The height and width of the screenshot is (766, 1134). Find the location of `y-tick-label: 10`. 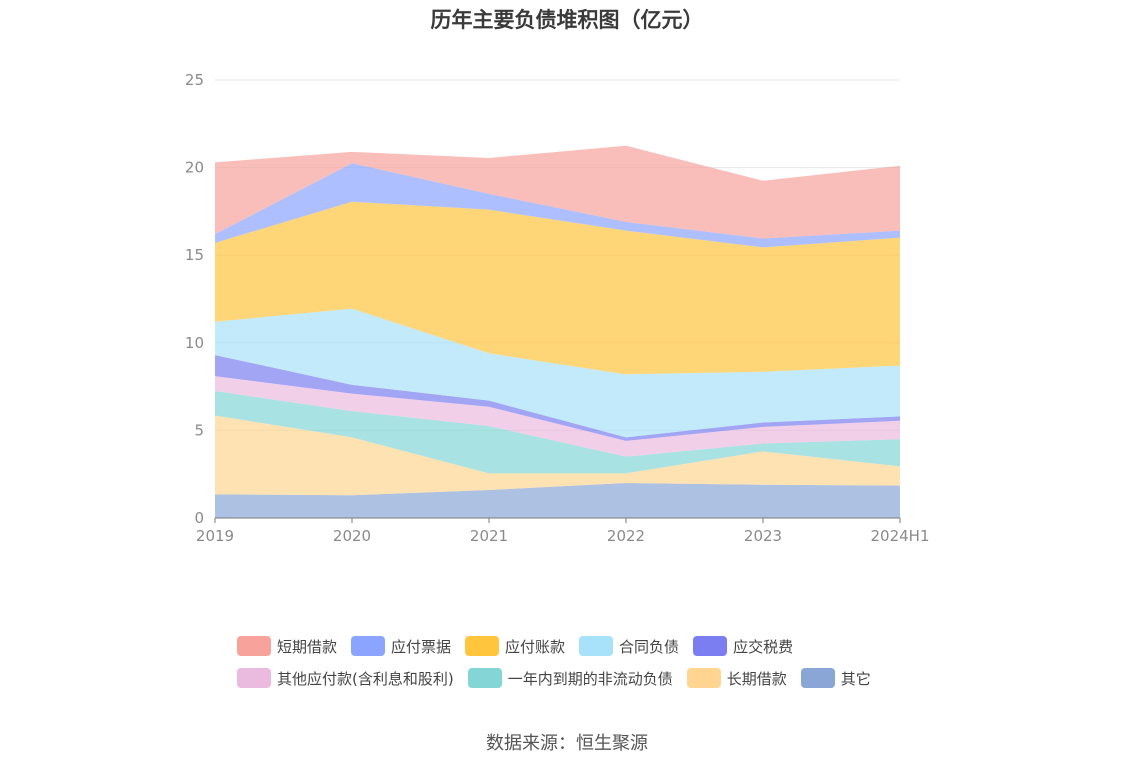

y-tick-label: 10 is located at coordinates (194, 343).